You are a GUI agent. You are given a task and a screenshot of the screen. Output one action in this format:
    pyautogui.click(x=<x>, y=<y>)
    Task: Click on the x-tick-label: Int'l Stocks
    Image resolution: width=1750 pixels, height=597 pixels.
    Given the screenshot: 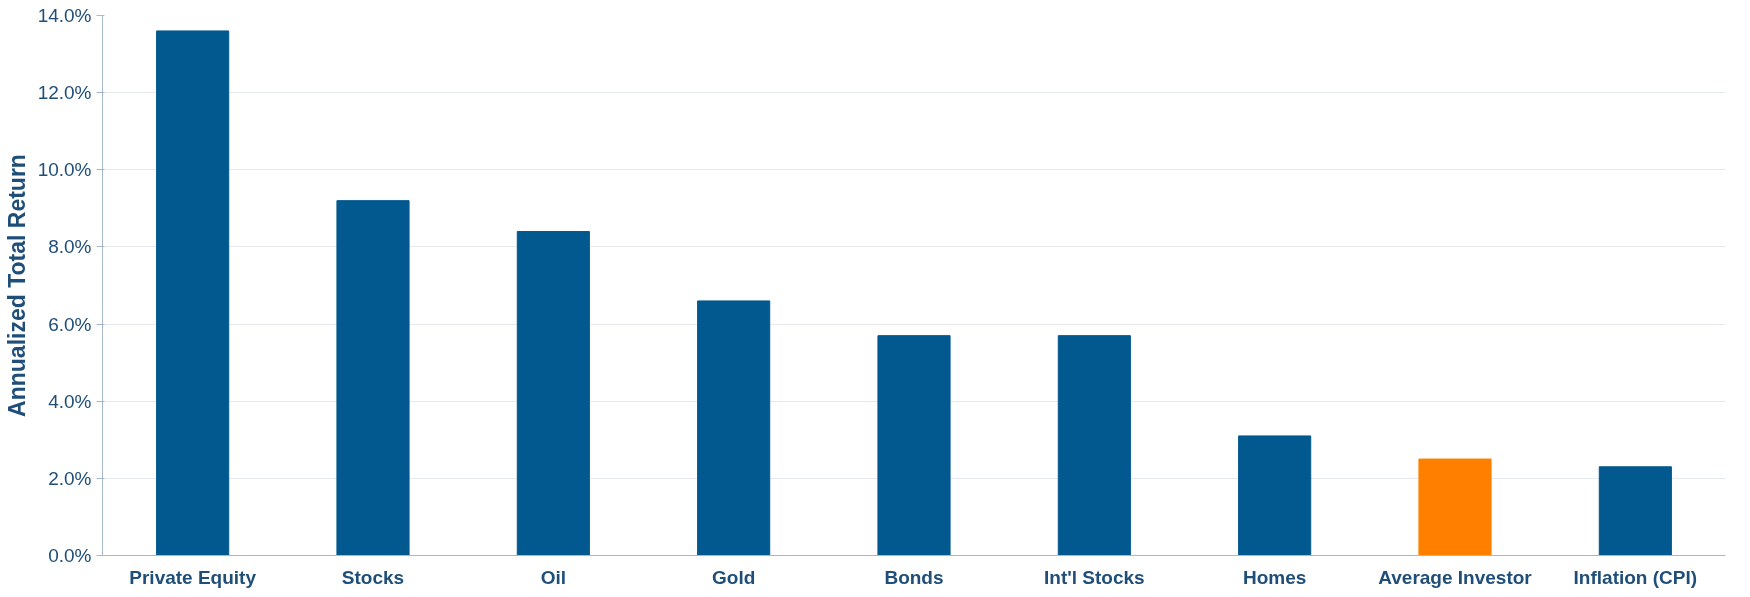 What is the action you would take?
    pyautogui.click(x=1094, y=577)
    